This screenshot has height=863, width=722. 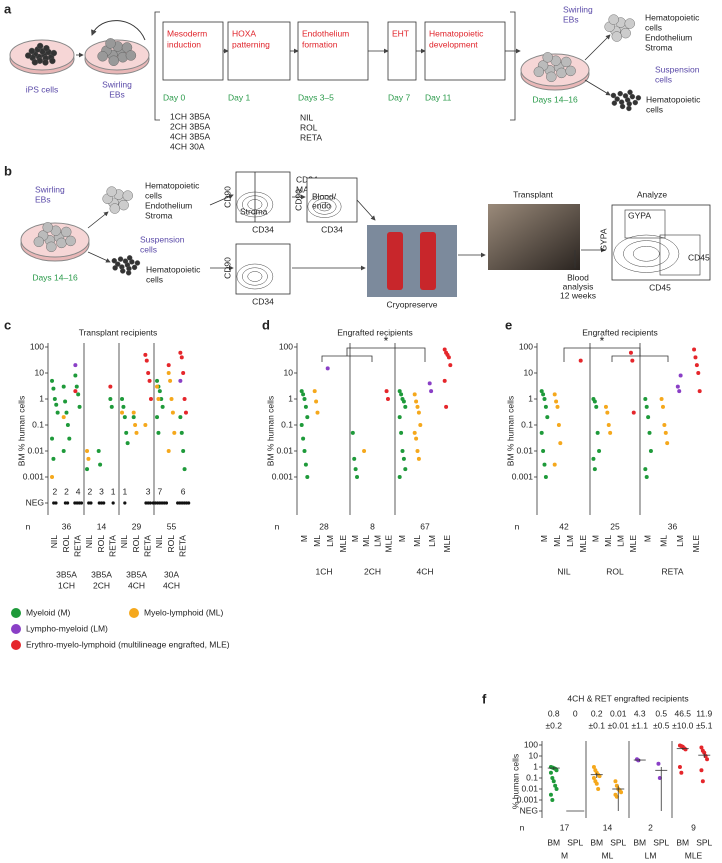 What do you see at coordinates (640, 713) in the screenshot?
I see `mean-label: 4.3` at bounding box center [640, 713].